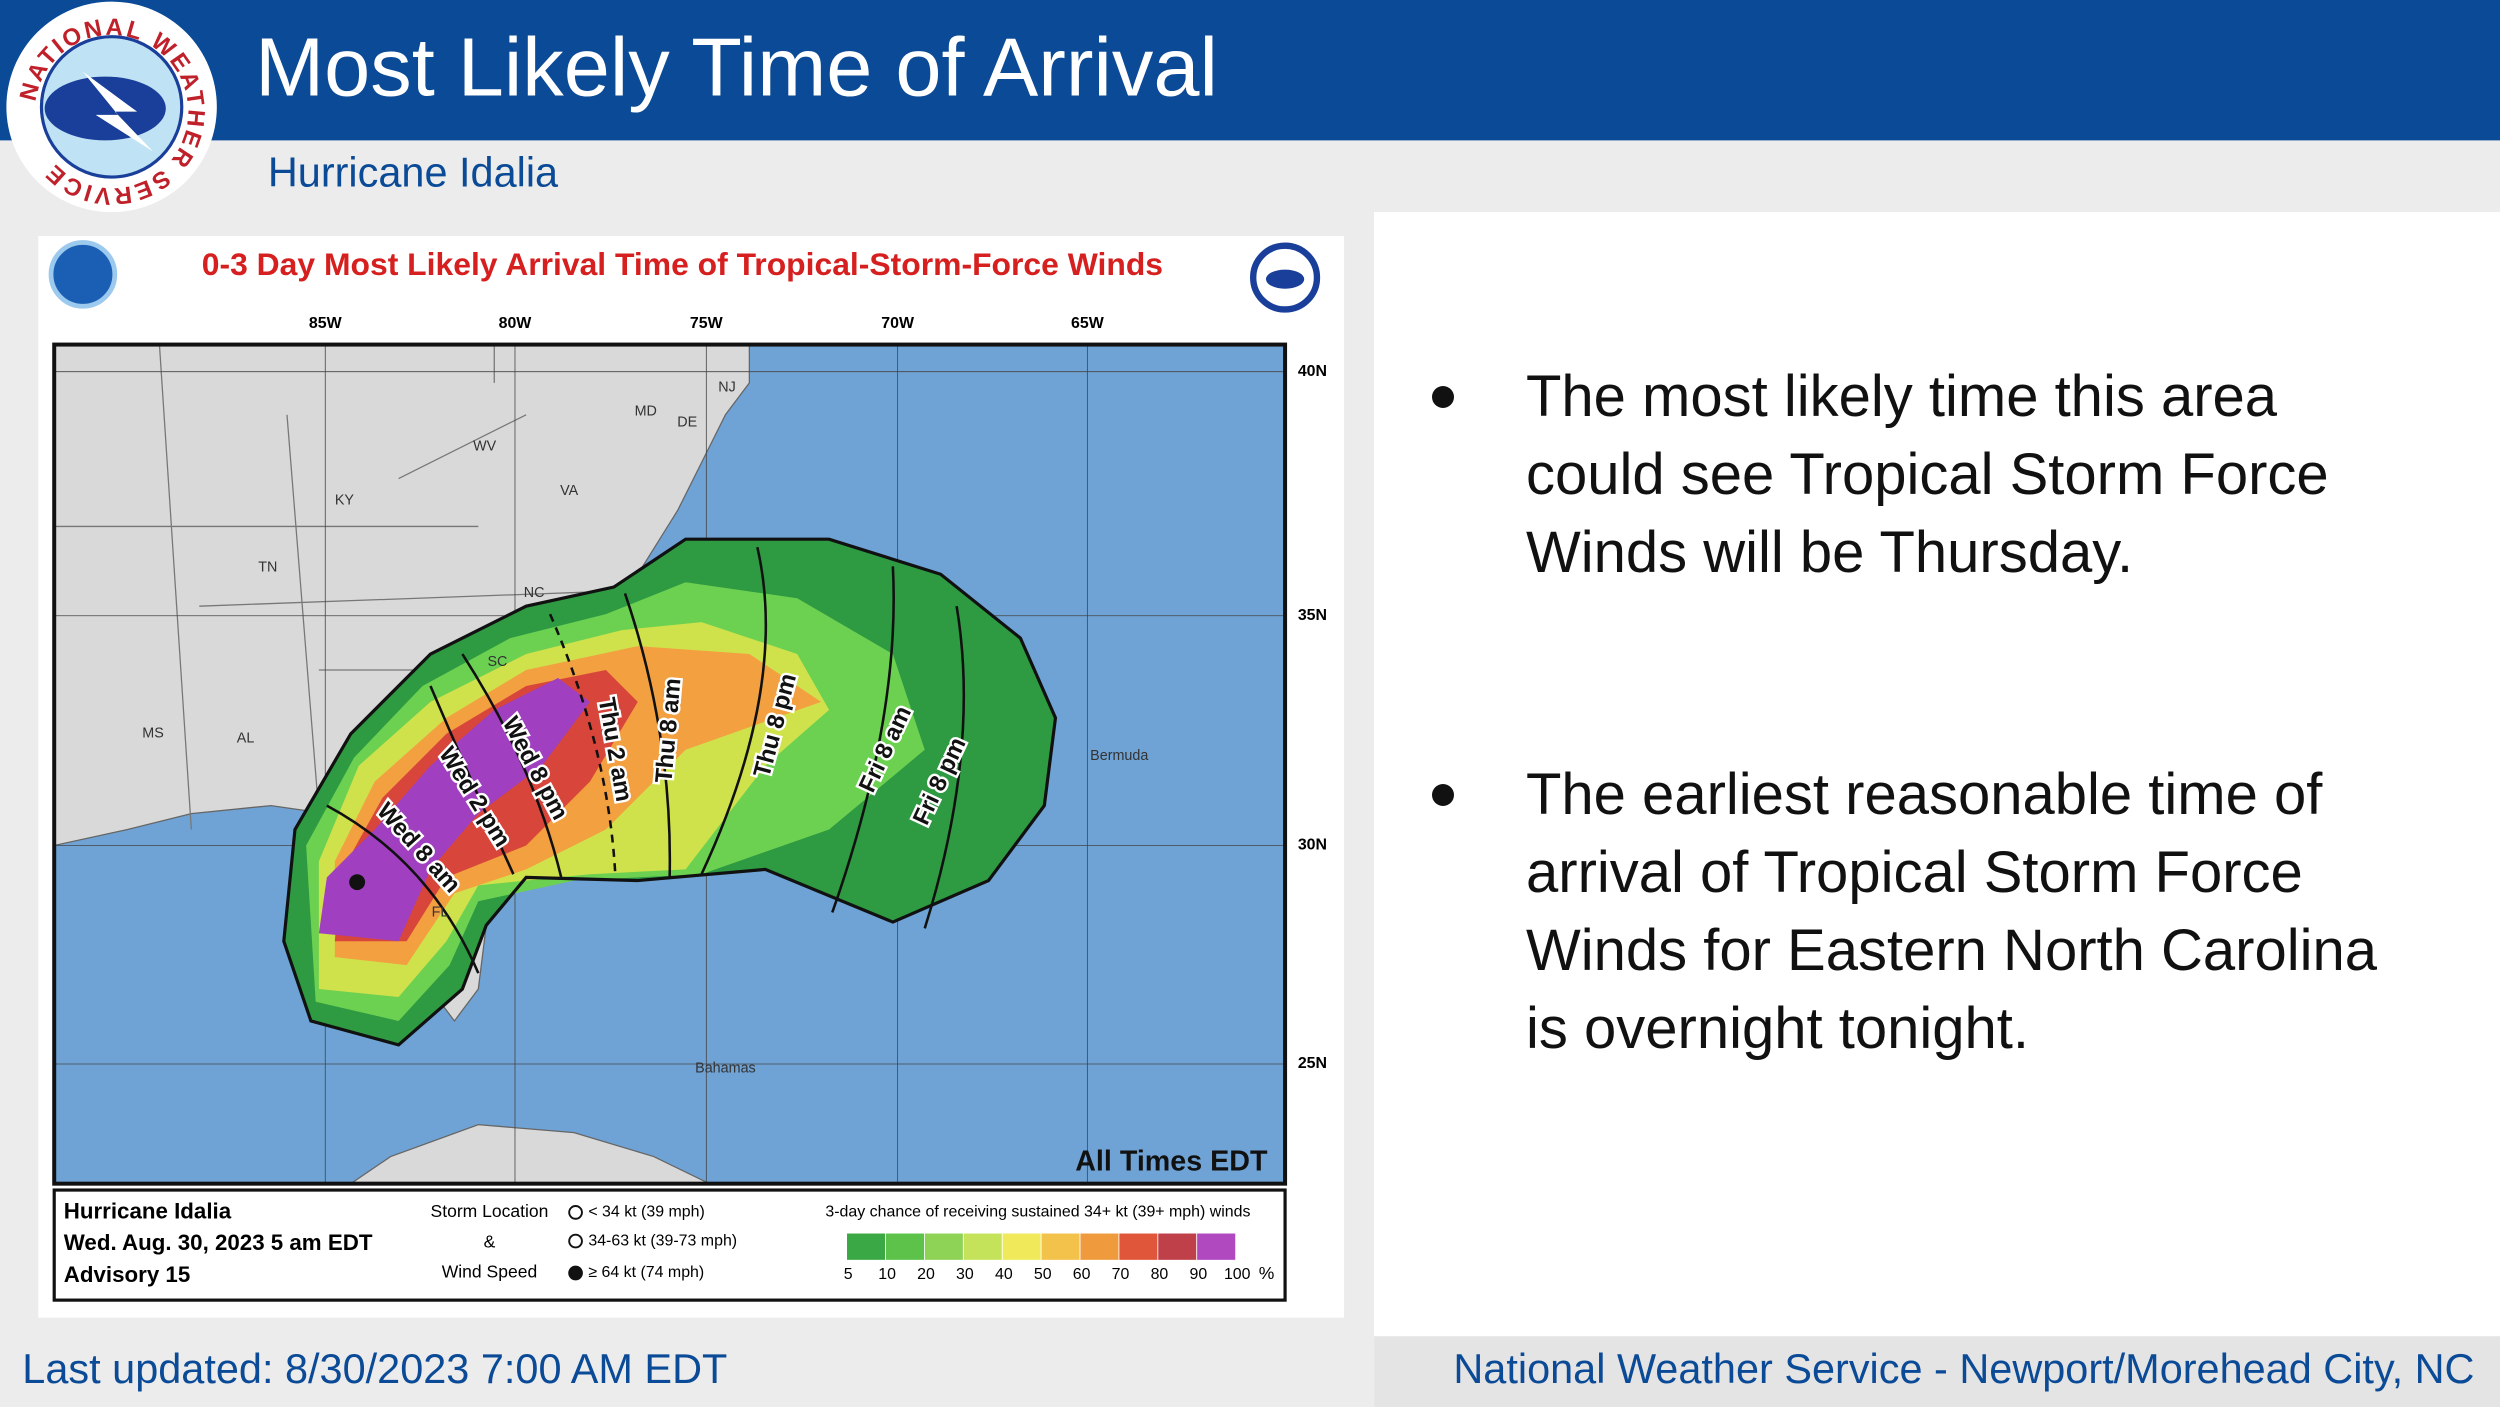 The height and width of the screenshot is (1407, 2500). What do you see at coordinates (1914, 872) in the screenshot?
I see `bullet-line: arrival of Tropical Storm Force` at bounding box center [1914, 872].